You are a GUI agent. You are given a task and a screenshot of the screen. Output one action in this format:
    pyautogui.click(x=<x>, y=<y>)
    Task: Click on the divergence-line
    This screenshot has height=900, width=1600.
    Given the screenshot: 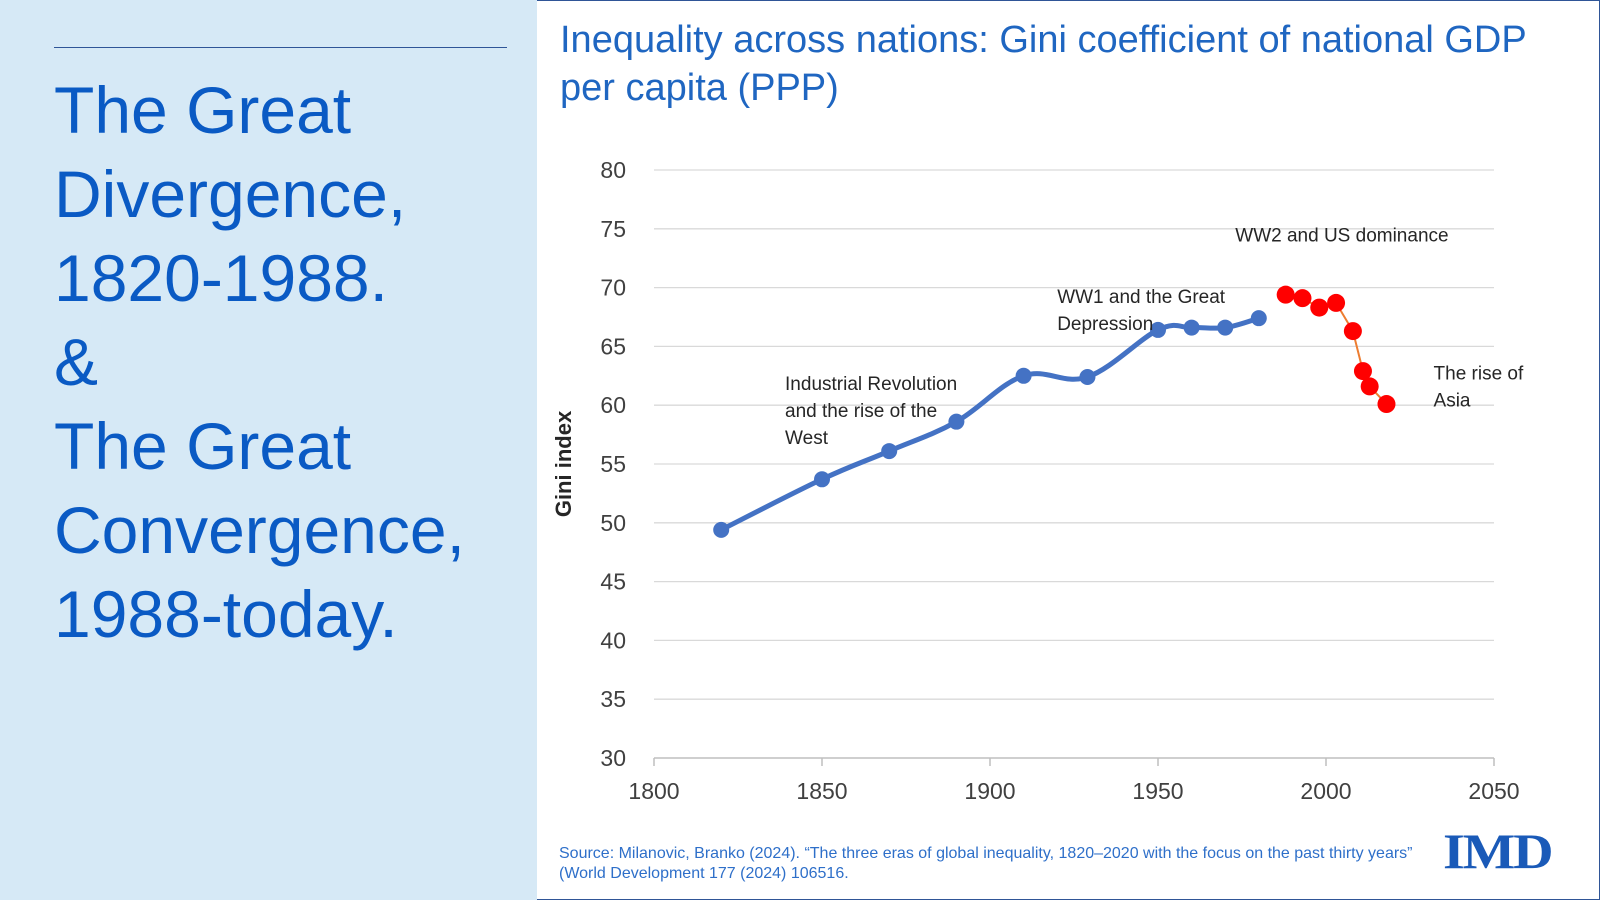 What is the action you would take?
    pyautogui.click(x=990, y=424)
    